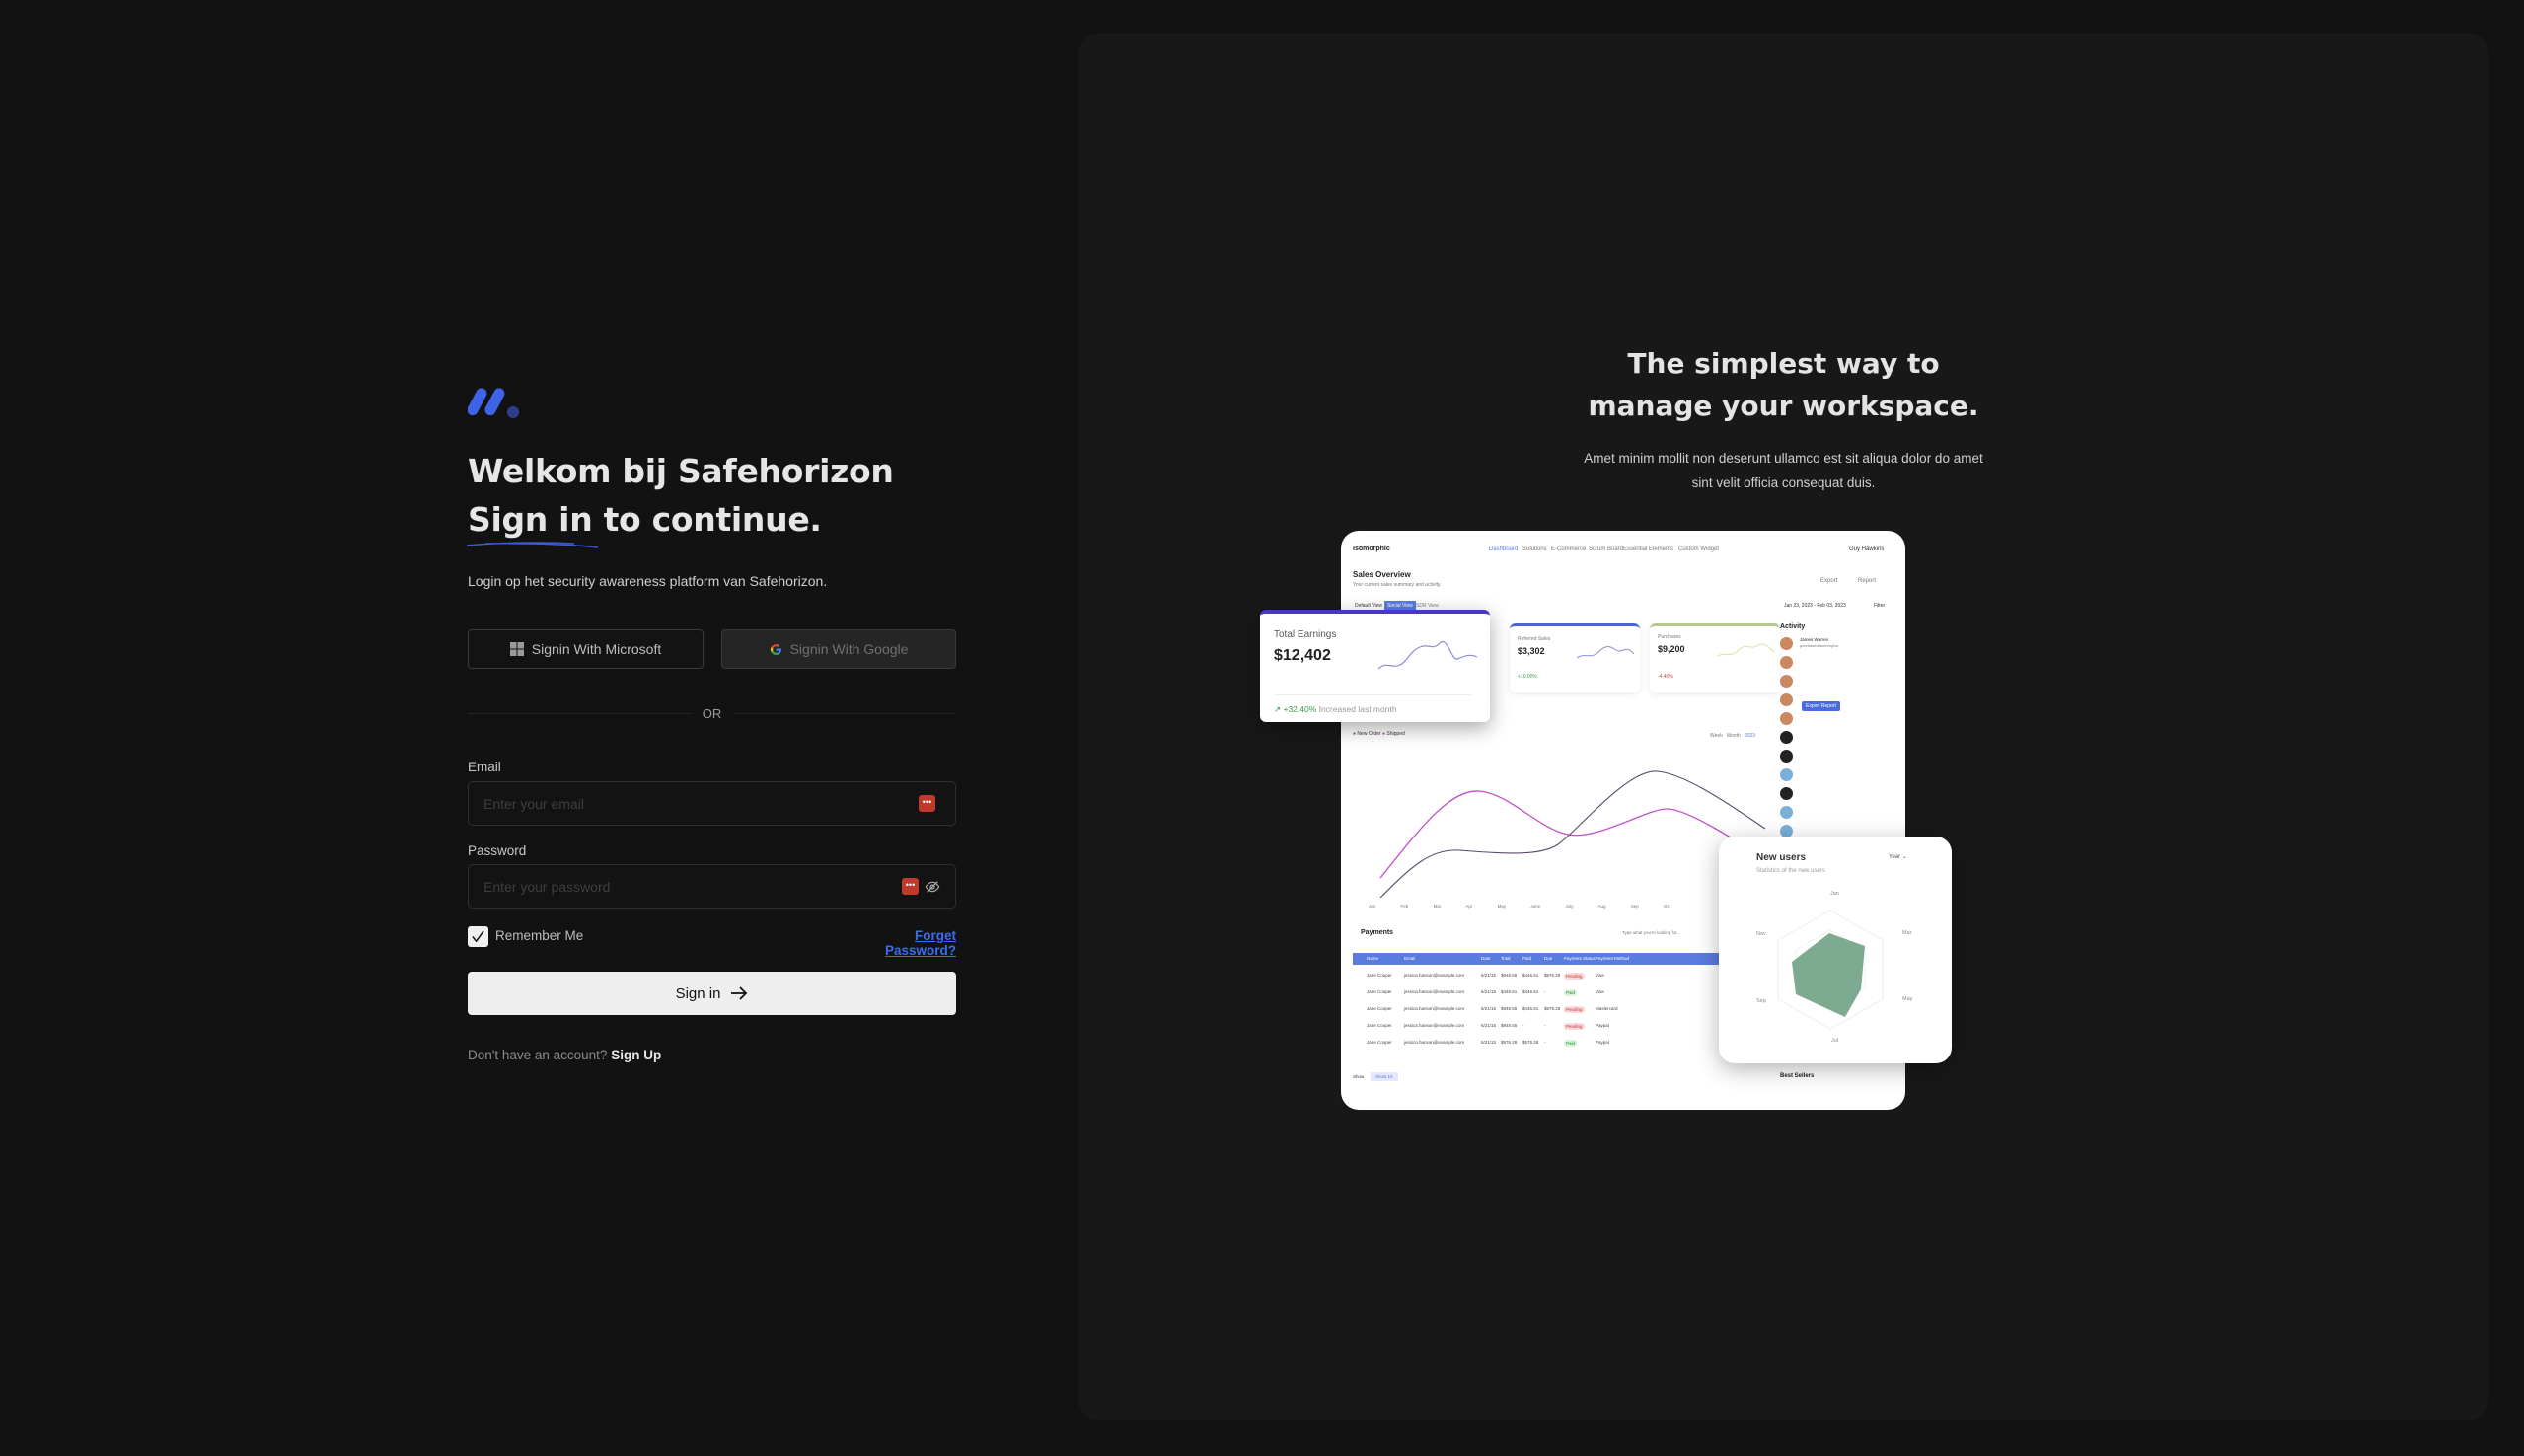 The image size is (2524, 1456). Describe the element at coordinates (1486, 958) in the screenshot. I see `table-header-cell: Date` at that location.